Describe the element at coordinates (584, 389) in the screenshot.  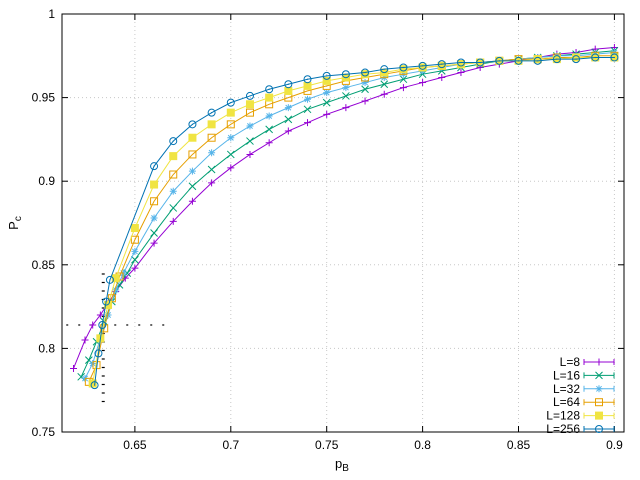
I see `legend-entry: L=32` at that location.